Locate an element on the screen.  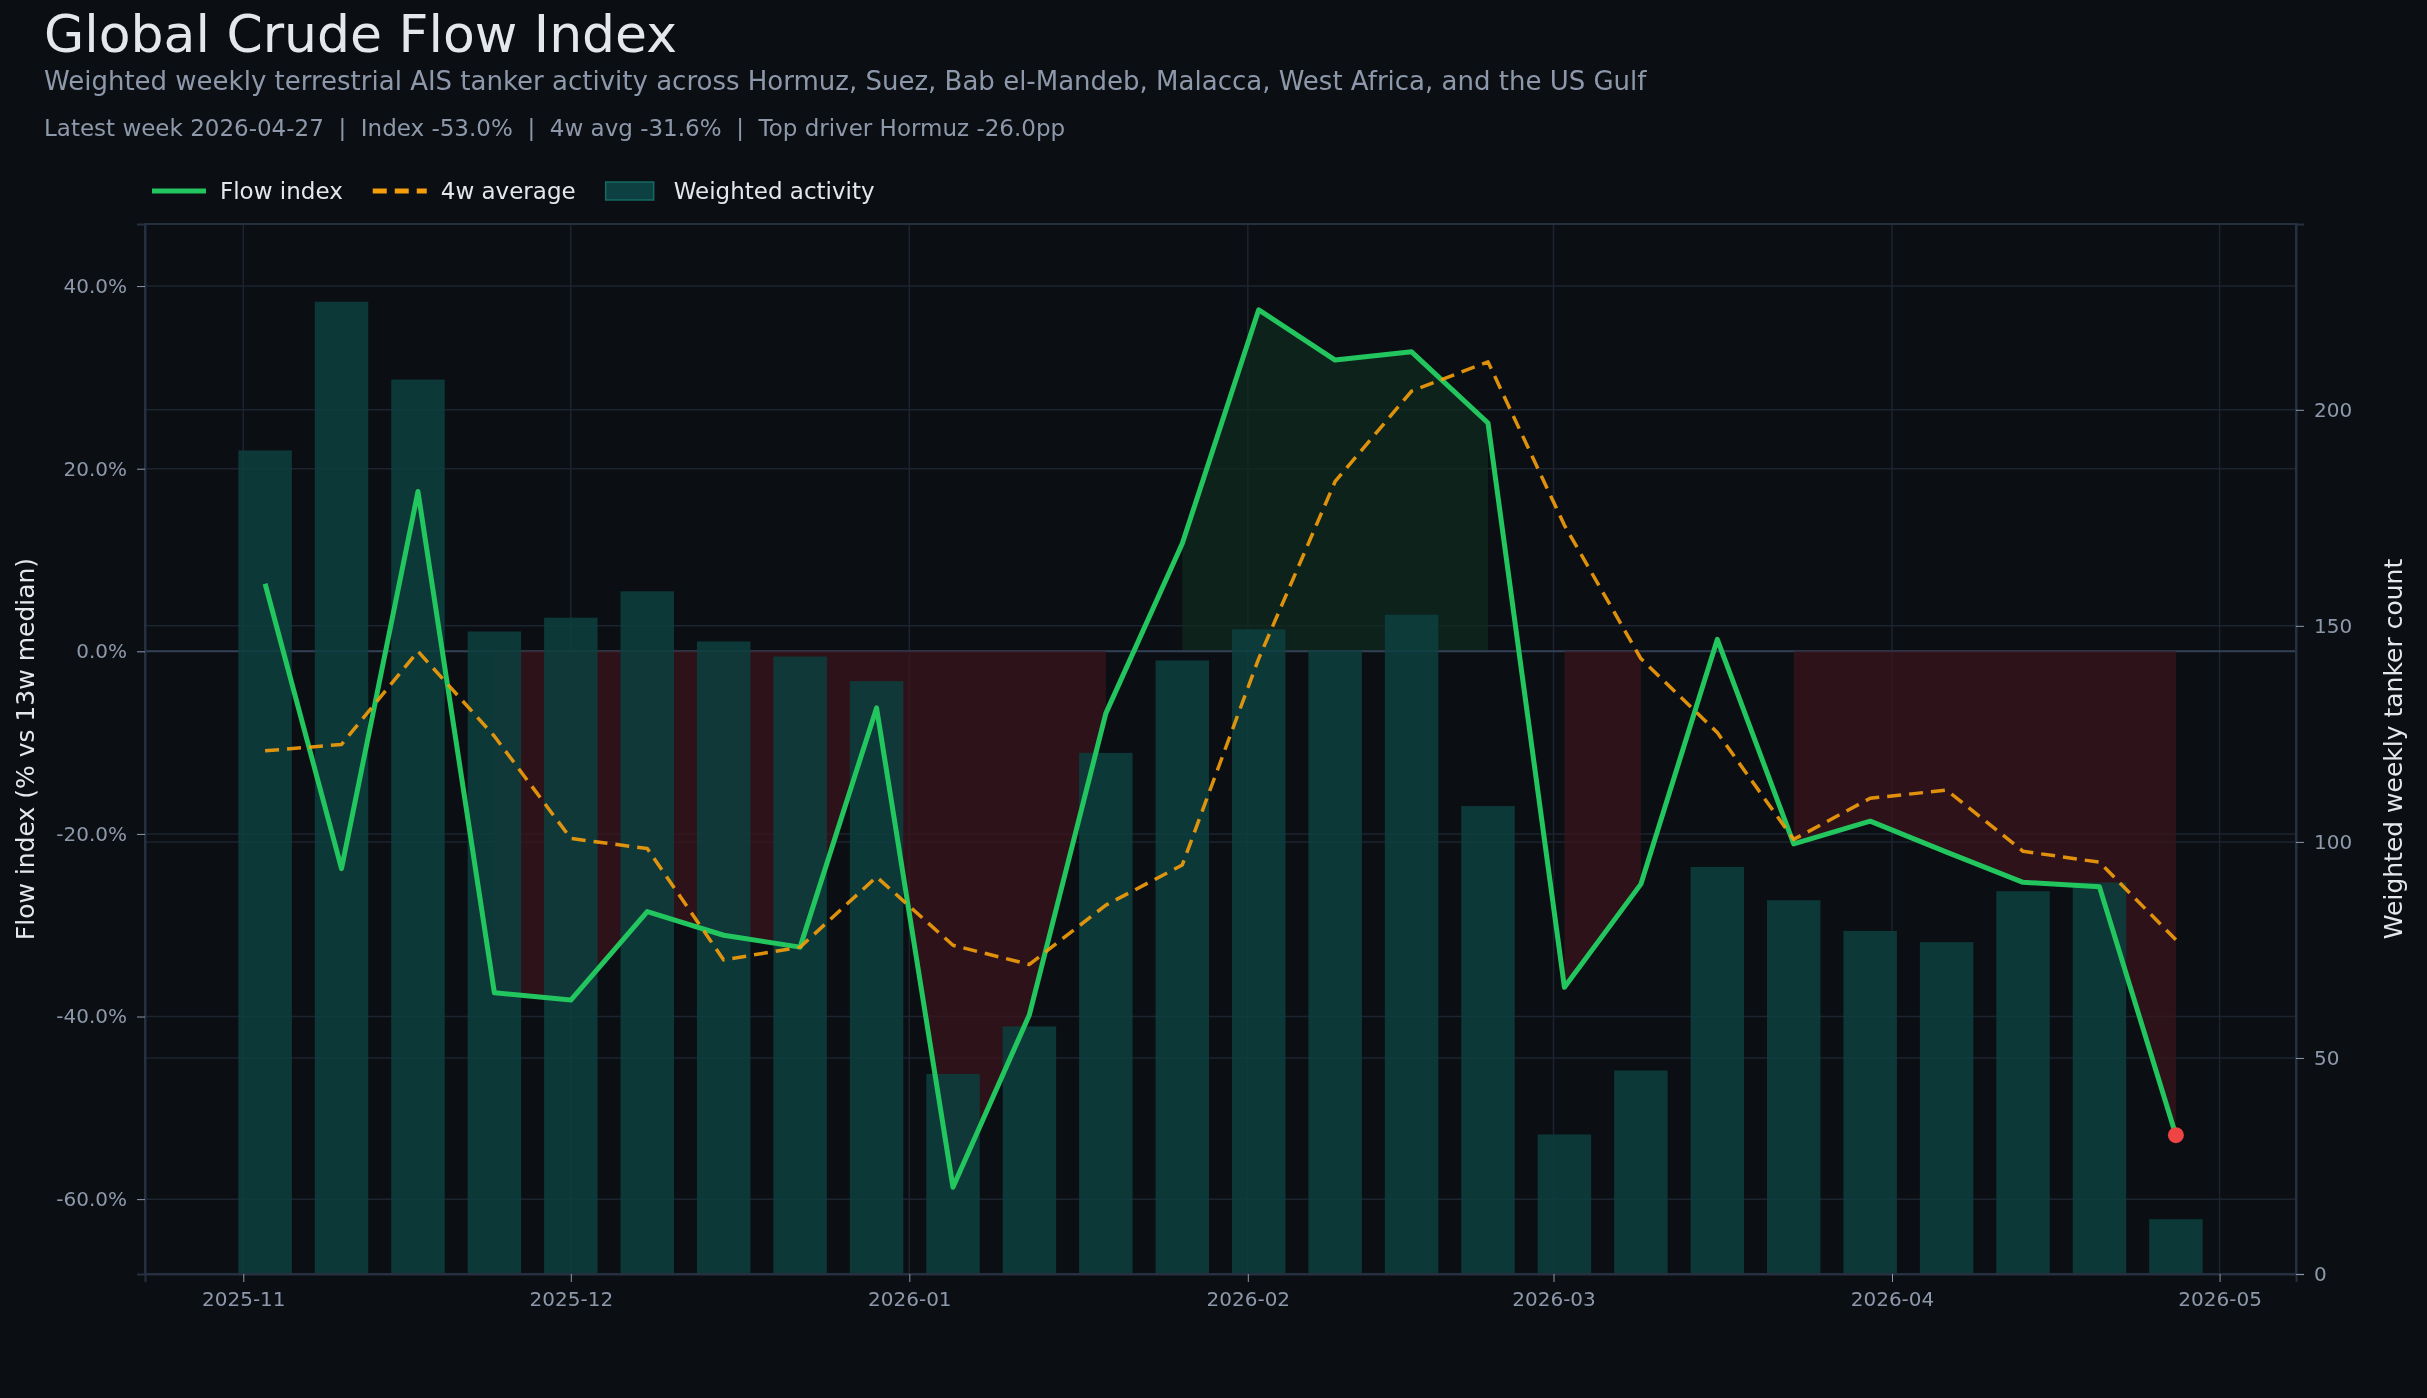
y-axis-title: Flow index (% vs 13w median) is located at coordinates (25, 749).